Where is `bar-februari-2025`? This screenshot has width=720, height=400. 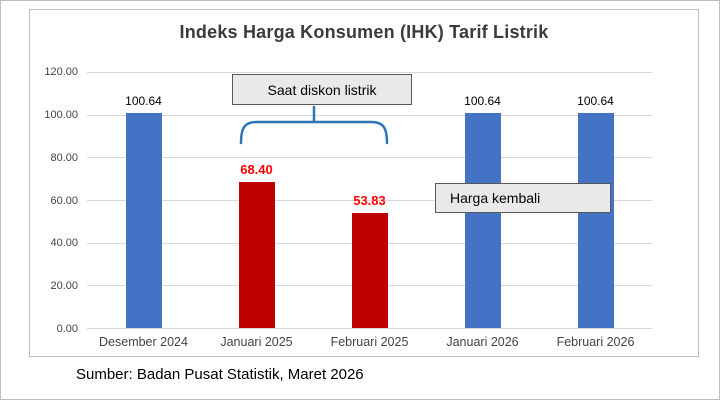 bar-februari-2025 is located at coordinates (369, 270).